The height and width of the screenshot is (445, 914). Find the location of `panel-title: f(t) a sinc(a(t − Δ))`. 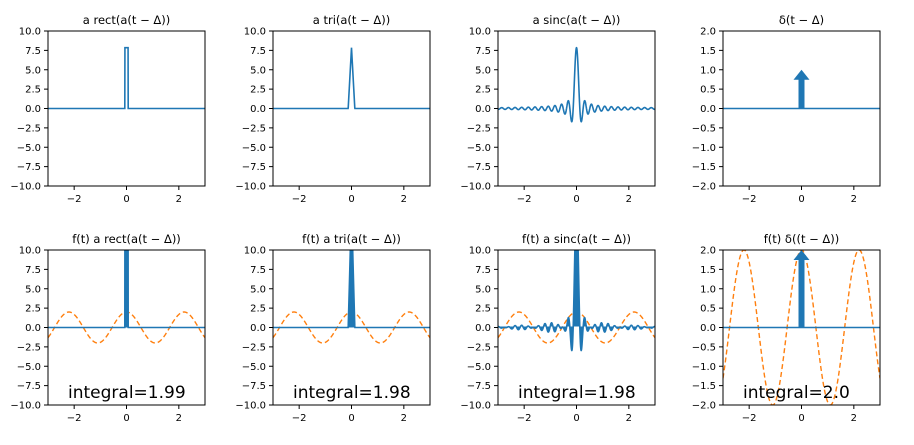

panel-title: f(t) a sinc(a(t − Δ)) is located at coordinates (576, 239).